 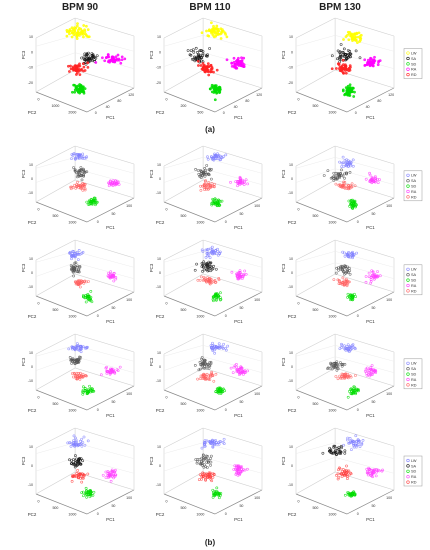 What do you see at coordinates (413, 374) in the screenshot?
I see `legend-box` at bounding box center [413, 374].